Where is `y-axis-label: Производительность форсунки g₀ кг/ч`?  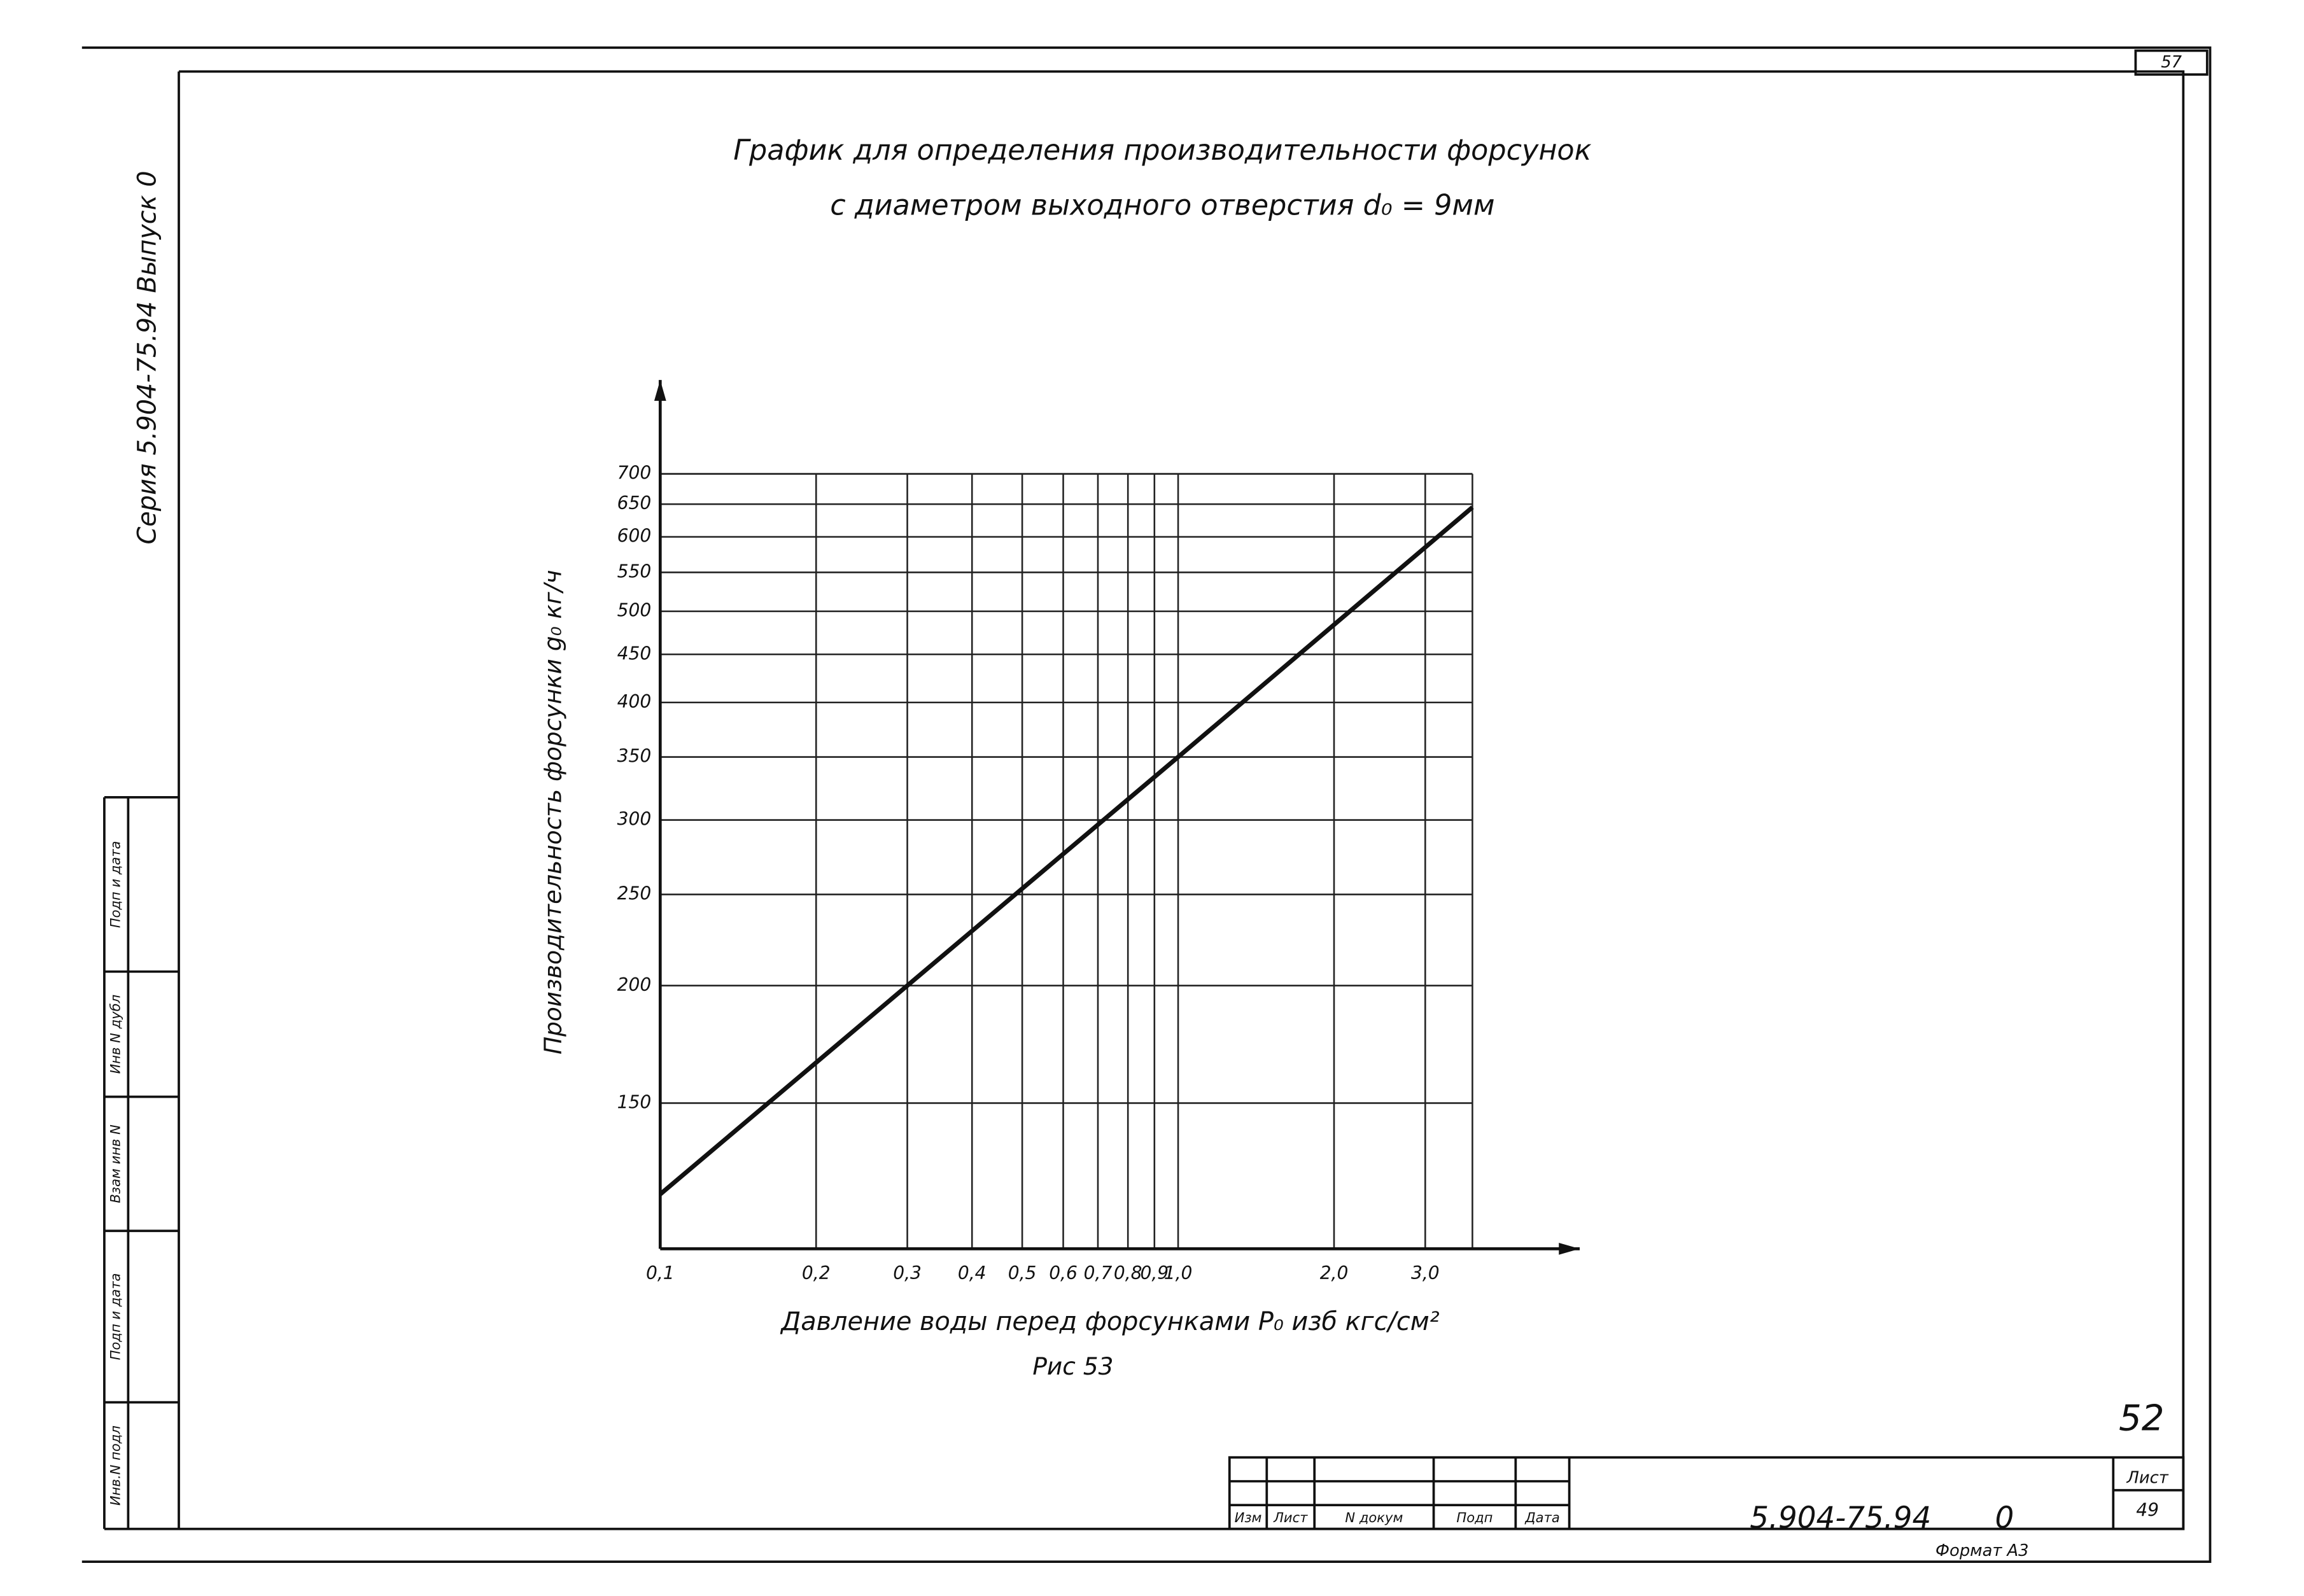 y-axis-label: Производительность форсунки g₀ кг/ч is located at coordinates (553, 812).